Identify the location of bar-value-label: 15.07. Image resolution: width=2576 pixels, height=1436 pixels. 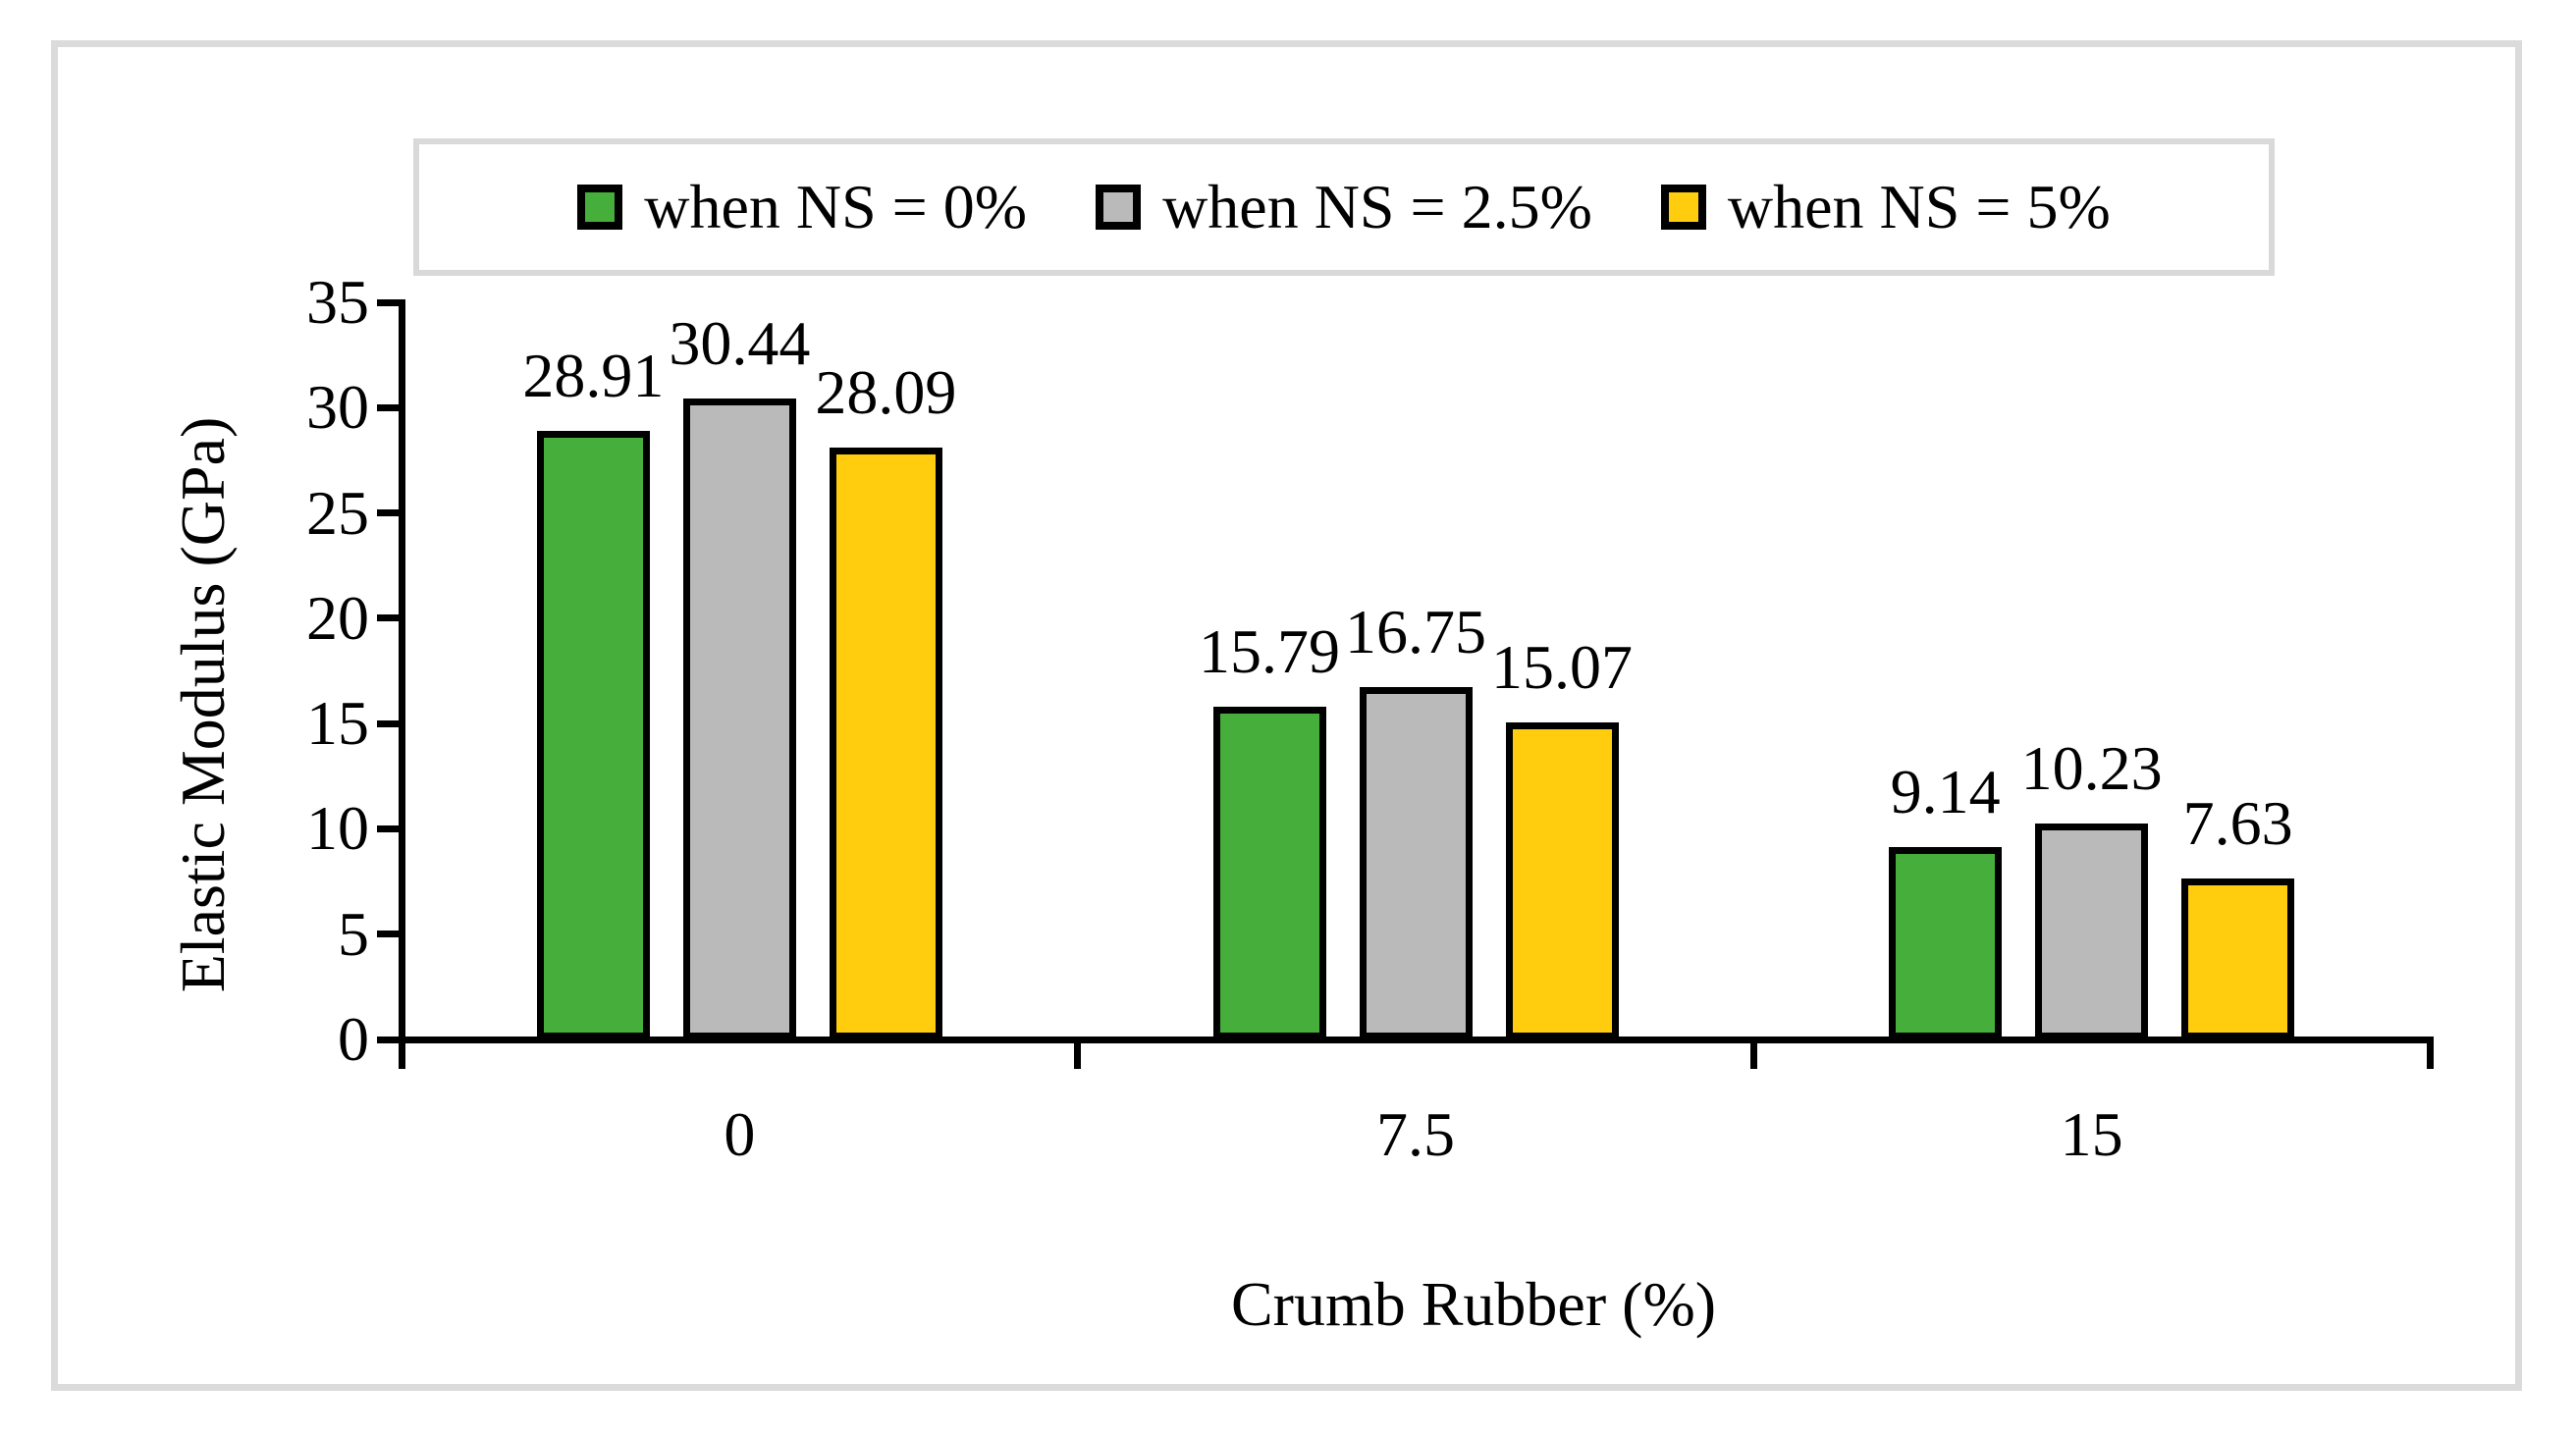
(1562, 666).